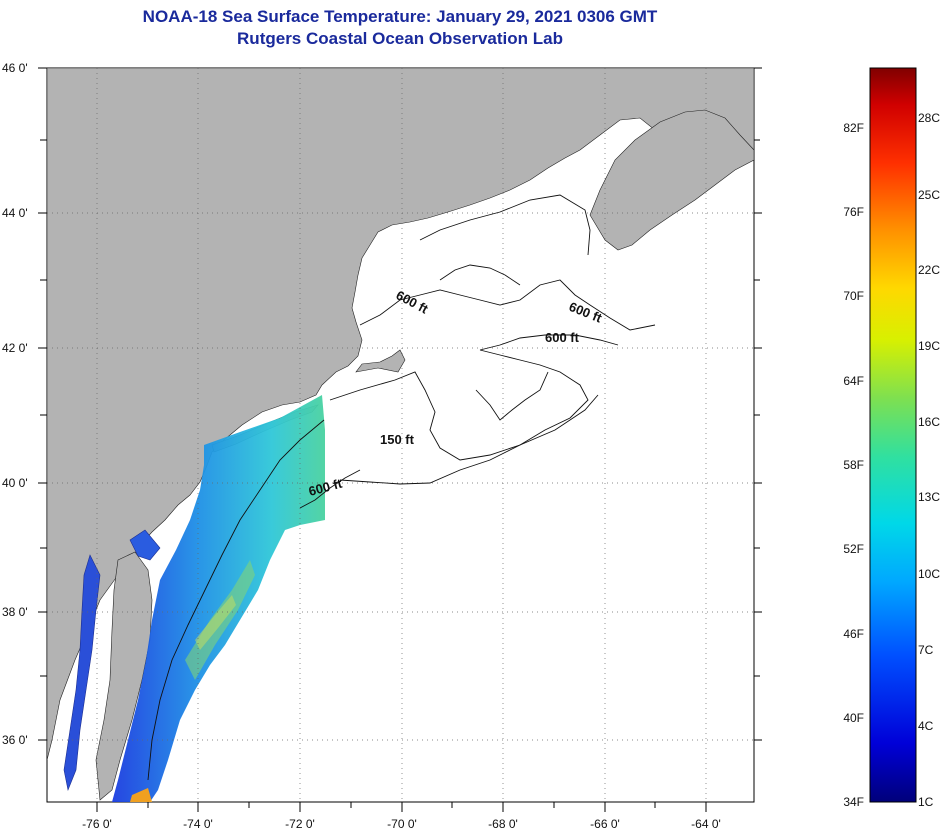  What do you see at coordinates (853, 465) in the screenshot?
I see `legend-f-58: 58F` at bounding box center [853, 465].